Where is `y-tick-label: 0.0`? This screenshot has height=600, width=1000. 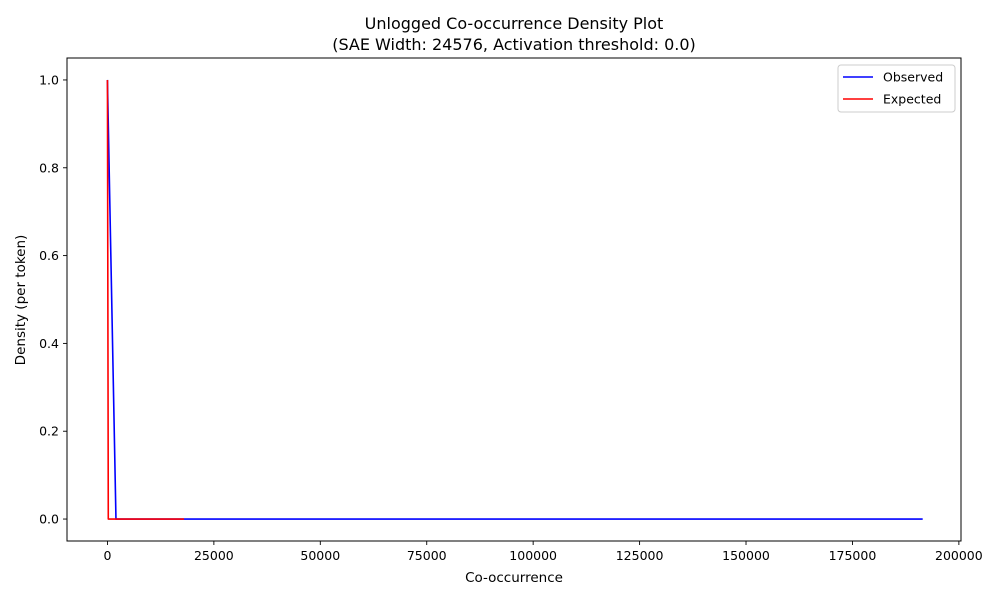
y-tick-label: 0.0 is located at coordinates (49, 519).